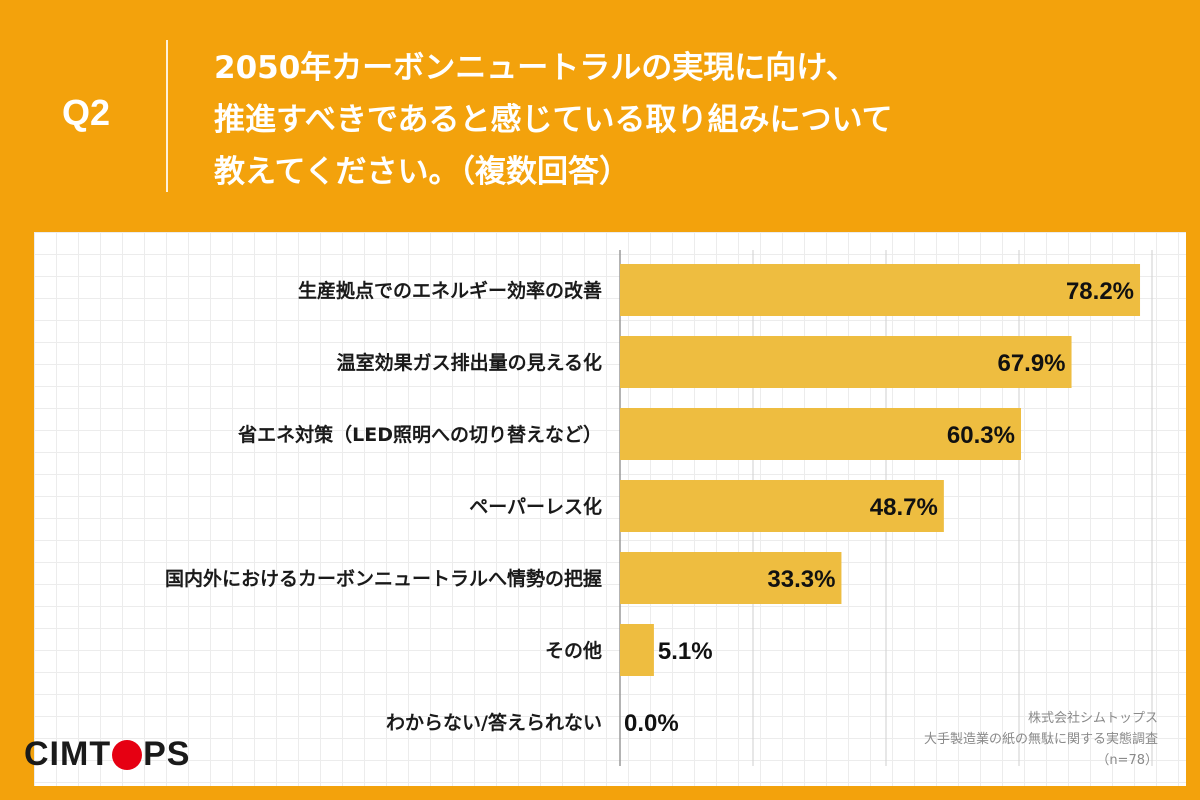 Image resolution: width=1200 pixels, height=800 pixels. What do you see at coordinates (167, 754) in the screenshot?
I see `logo-text-end: PS` at bounding box center [167, 754].